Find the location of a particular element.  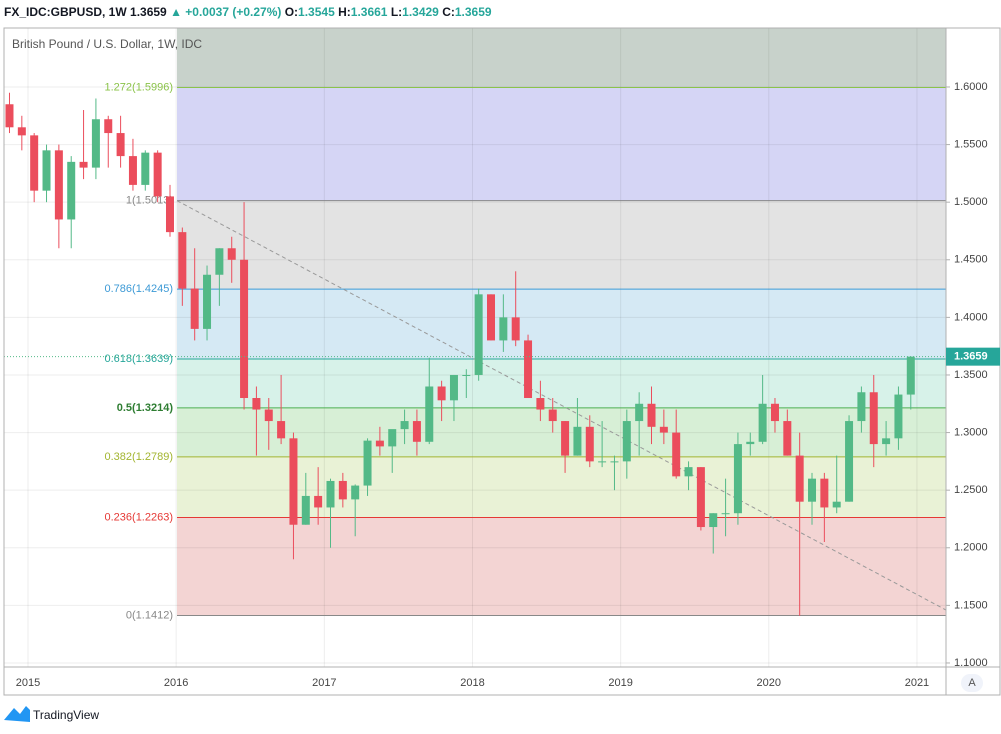

auto-scale-label: A is located at coordinates (972, 683).